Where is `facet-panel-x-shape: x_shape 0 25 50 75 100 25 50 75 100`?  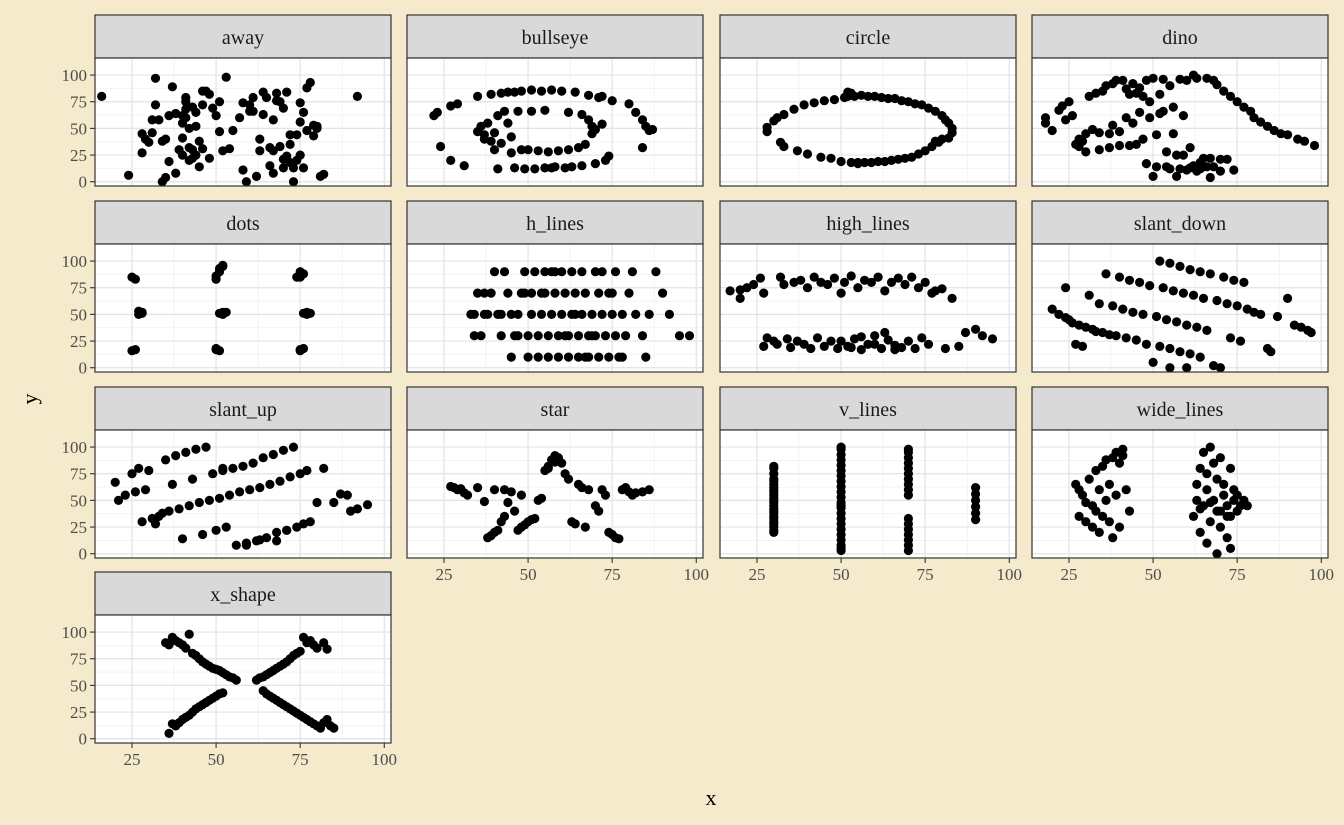 facet-panel-x-shape: x_shape 0 25 50 75 100 25 50 75 100 is located at coordinates (229, 670).